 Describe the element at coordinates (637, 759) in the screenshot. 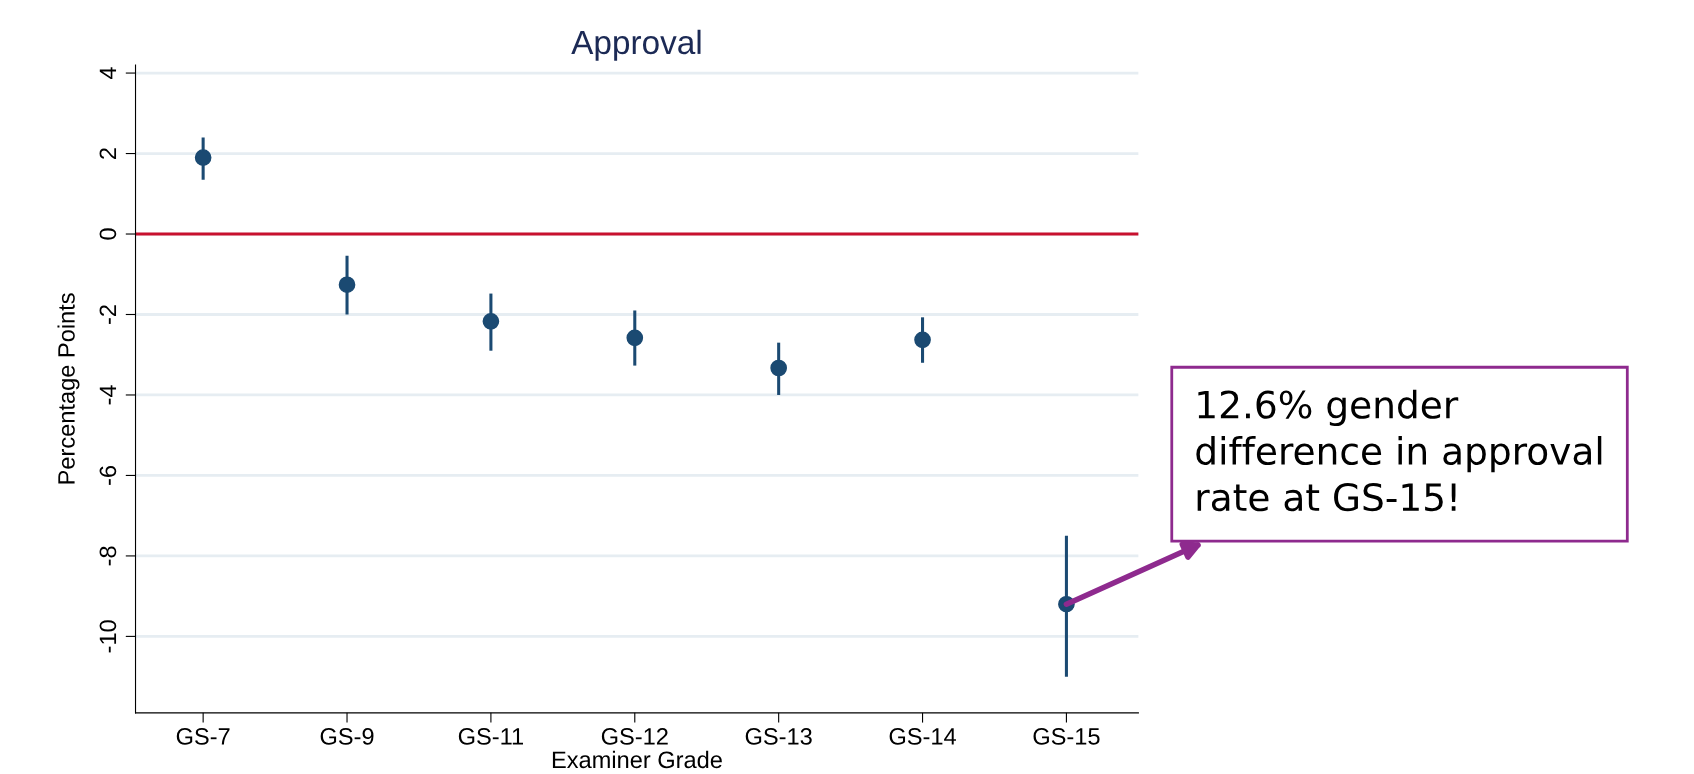

I see `x-axis-title: Examiner Grade` at that location.